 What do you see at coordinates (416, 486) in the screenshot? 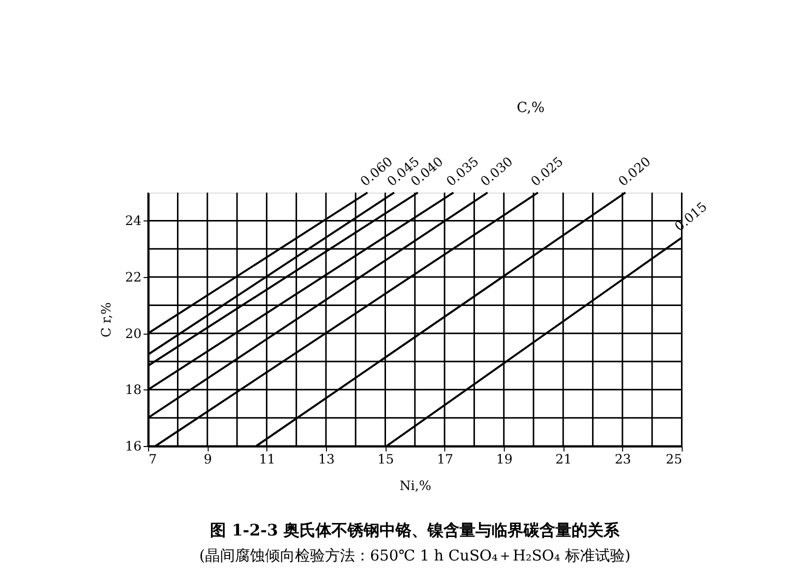
I see `x-axis-title: Ni,%` at bounding box center [416, 486].